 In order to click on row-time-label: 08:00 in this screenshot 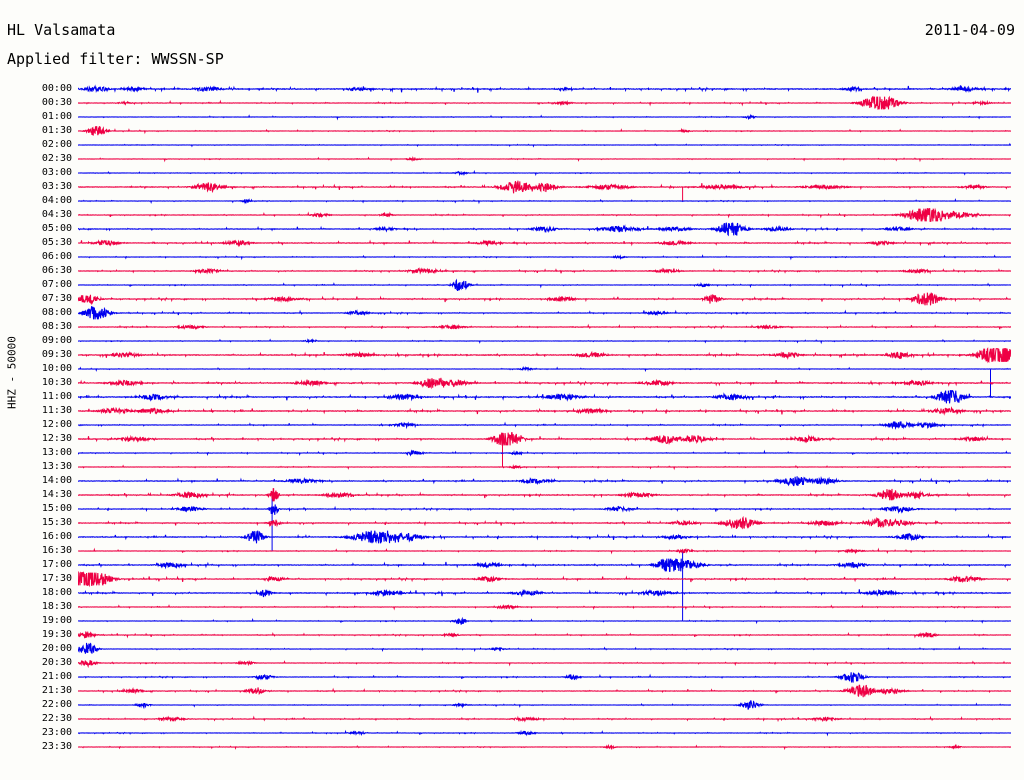, I will do `click(36, 314)`.